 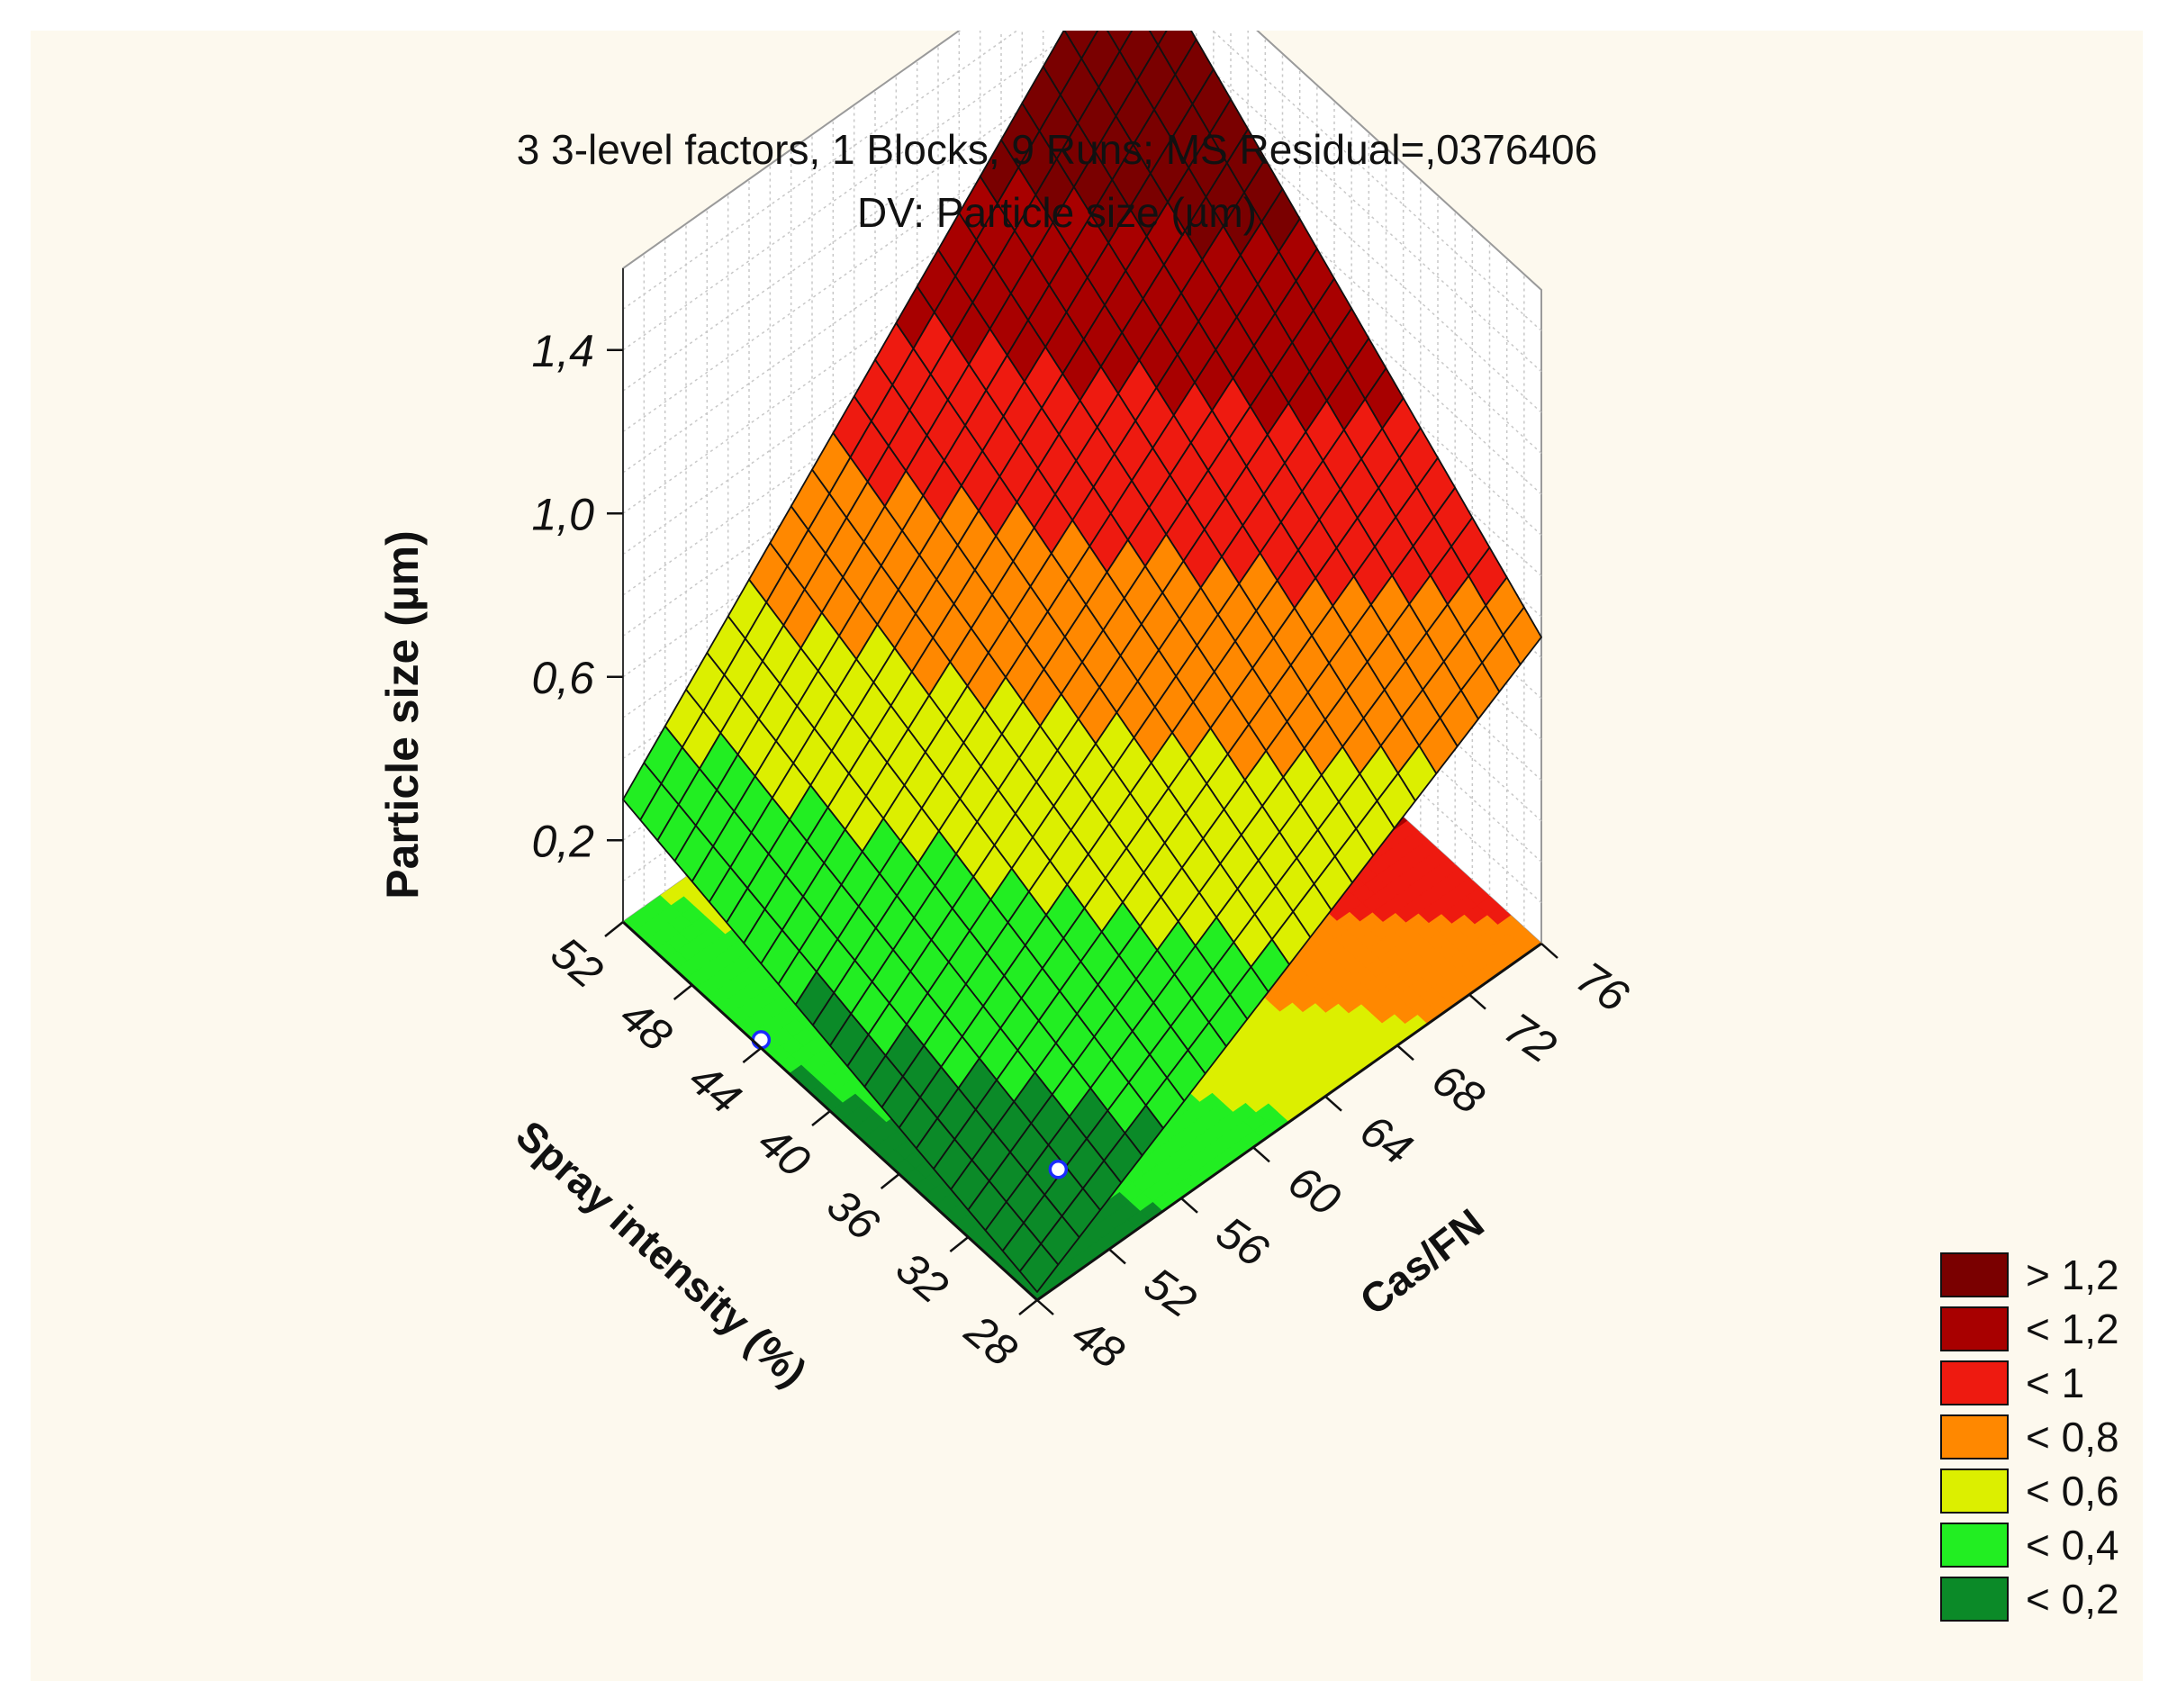 What do you see at coordinates (1530, 1038) in the screenshot?
I see `x-tick-label: 72` at bounding box center [1530, 1038].